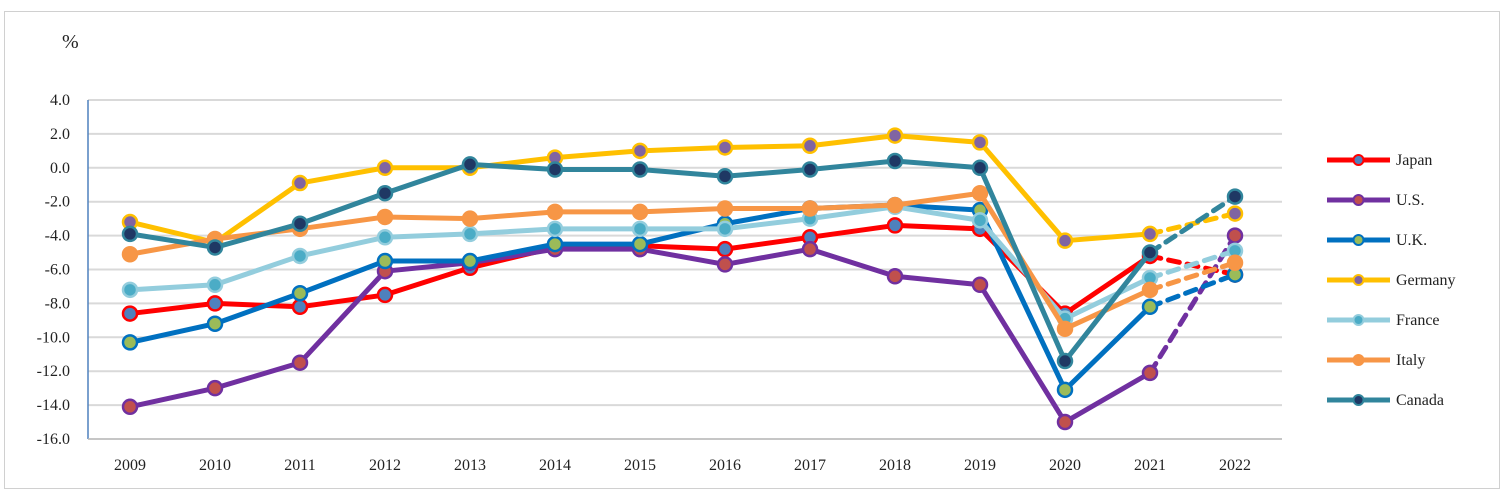  I want to click on y-tick-label: 0.0, so click(60, 168).